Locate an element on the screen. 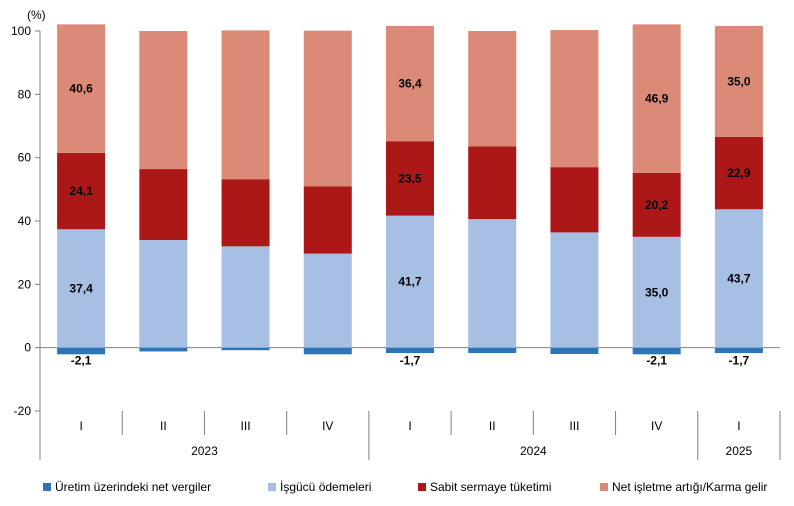 The image size is (794, 506). year-label: 2023 is located at coordinates (204, 451).